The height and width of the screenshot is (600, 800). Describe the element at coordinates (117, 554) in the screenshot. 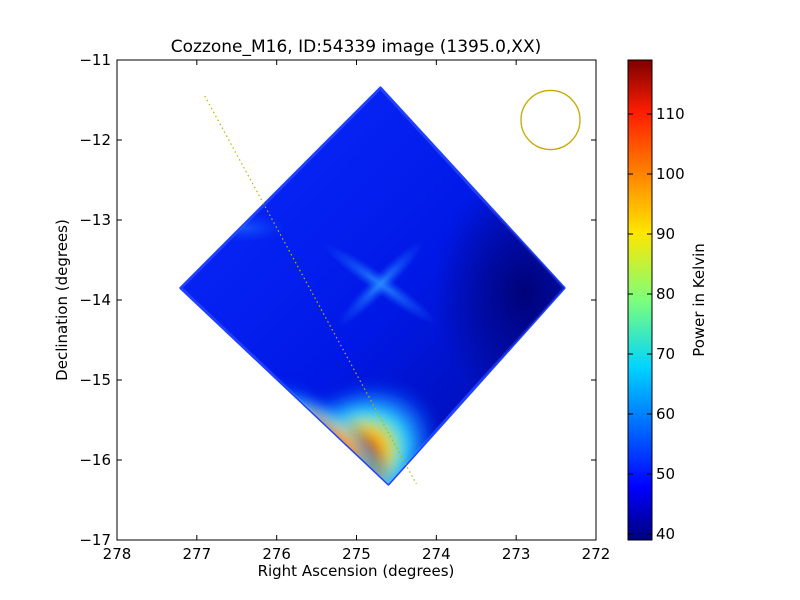

I see `x-tick-label: 278` at that location.